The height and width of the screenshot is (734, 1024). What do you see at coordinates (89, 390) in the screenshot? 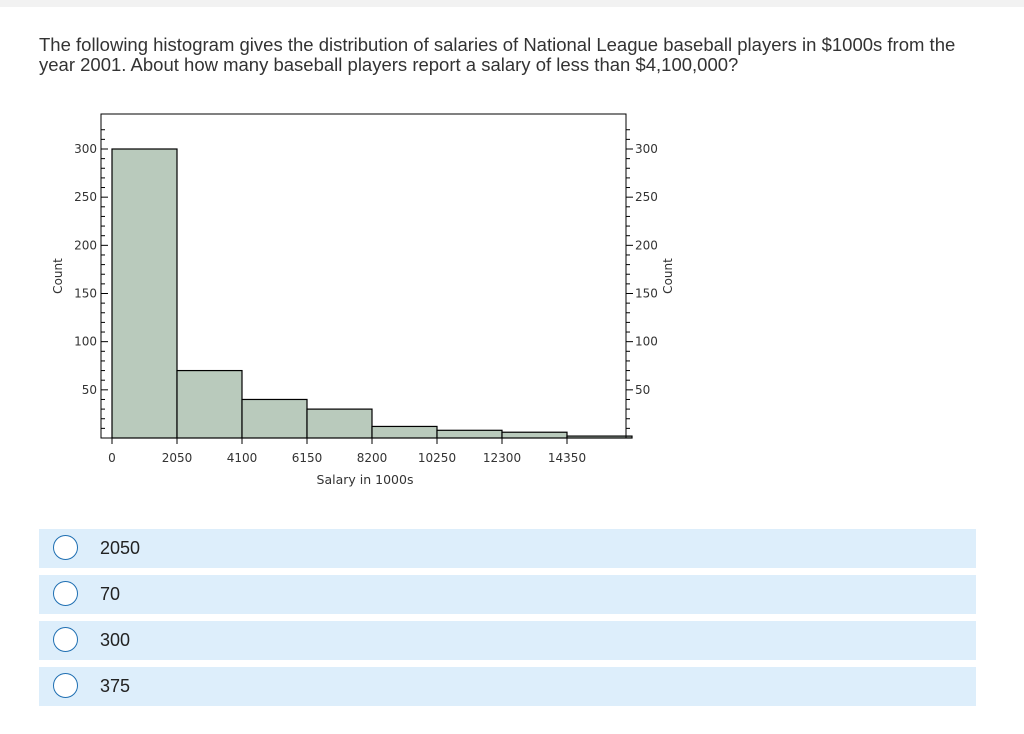
I see `left-axis-tick-label: 50` at bounding box center [89, 390].